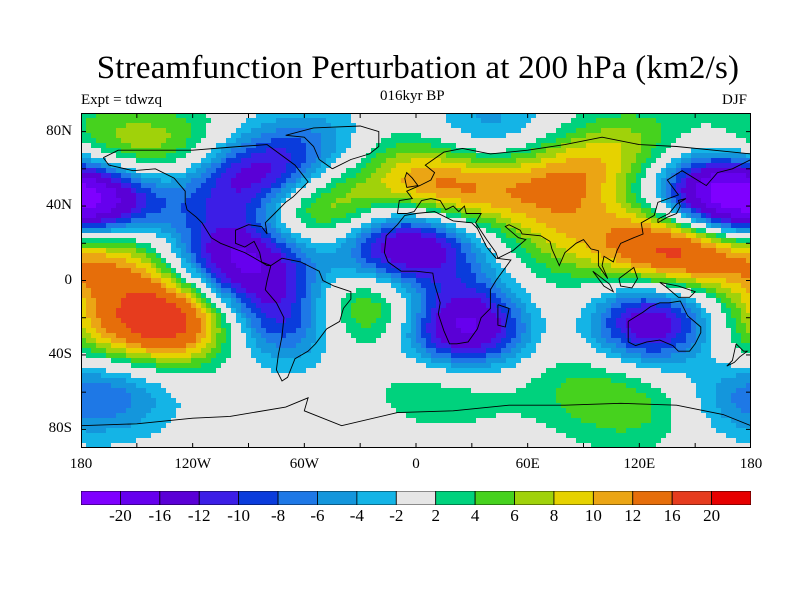 The width and height of the screenshot is (800, 600). What do you see at coordinates (735, 100) in the screenshot?
I see `season-label: DJF` at bounding box center [735, 100].